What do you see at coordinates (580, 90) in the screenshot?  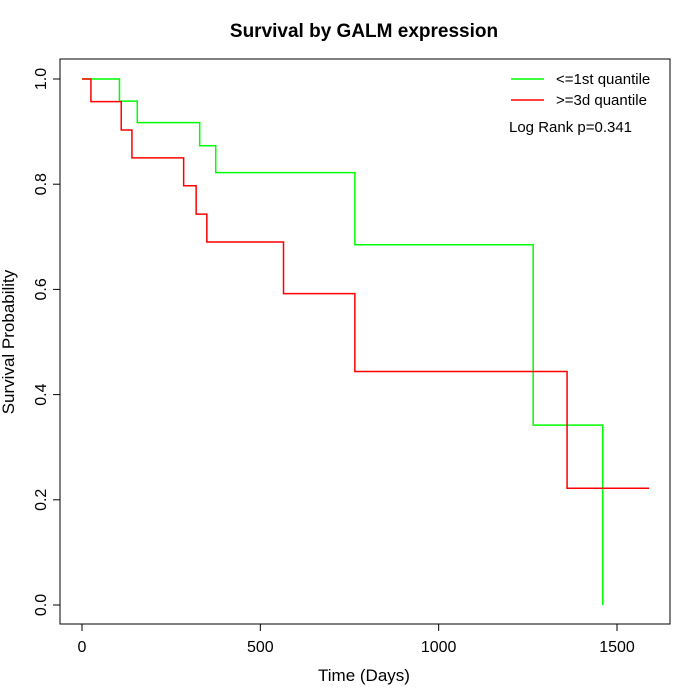 I see `legend: <=1st quantile >=3d quantile` at bounding box center [580, 90].